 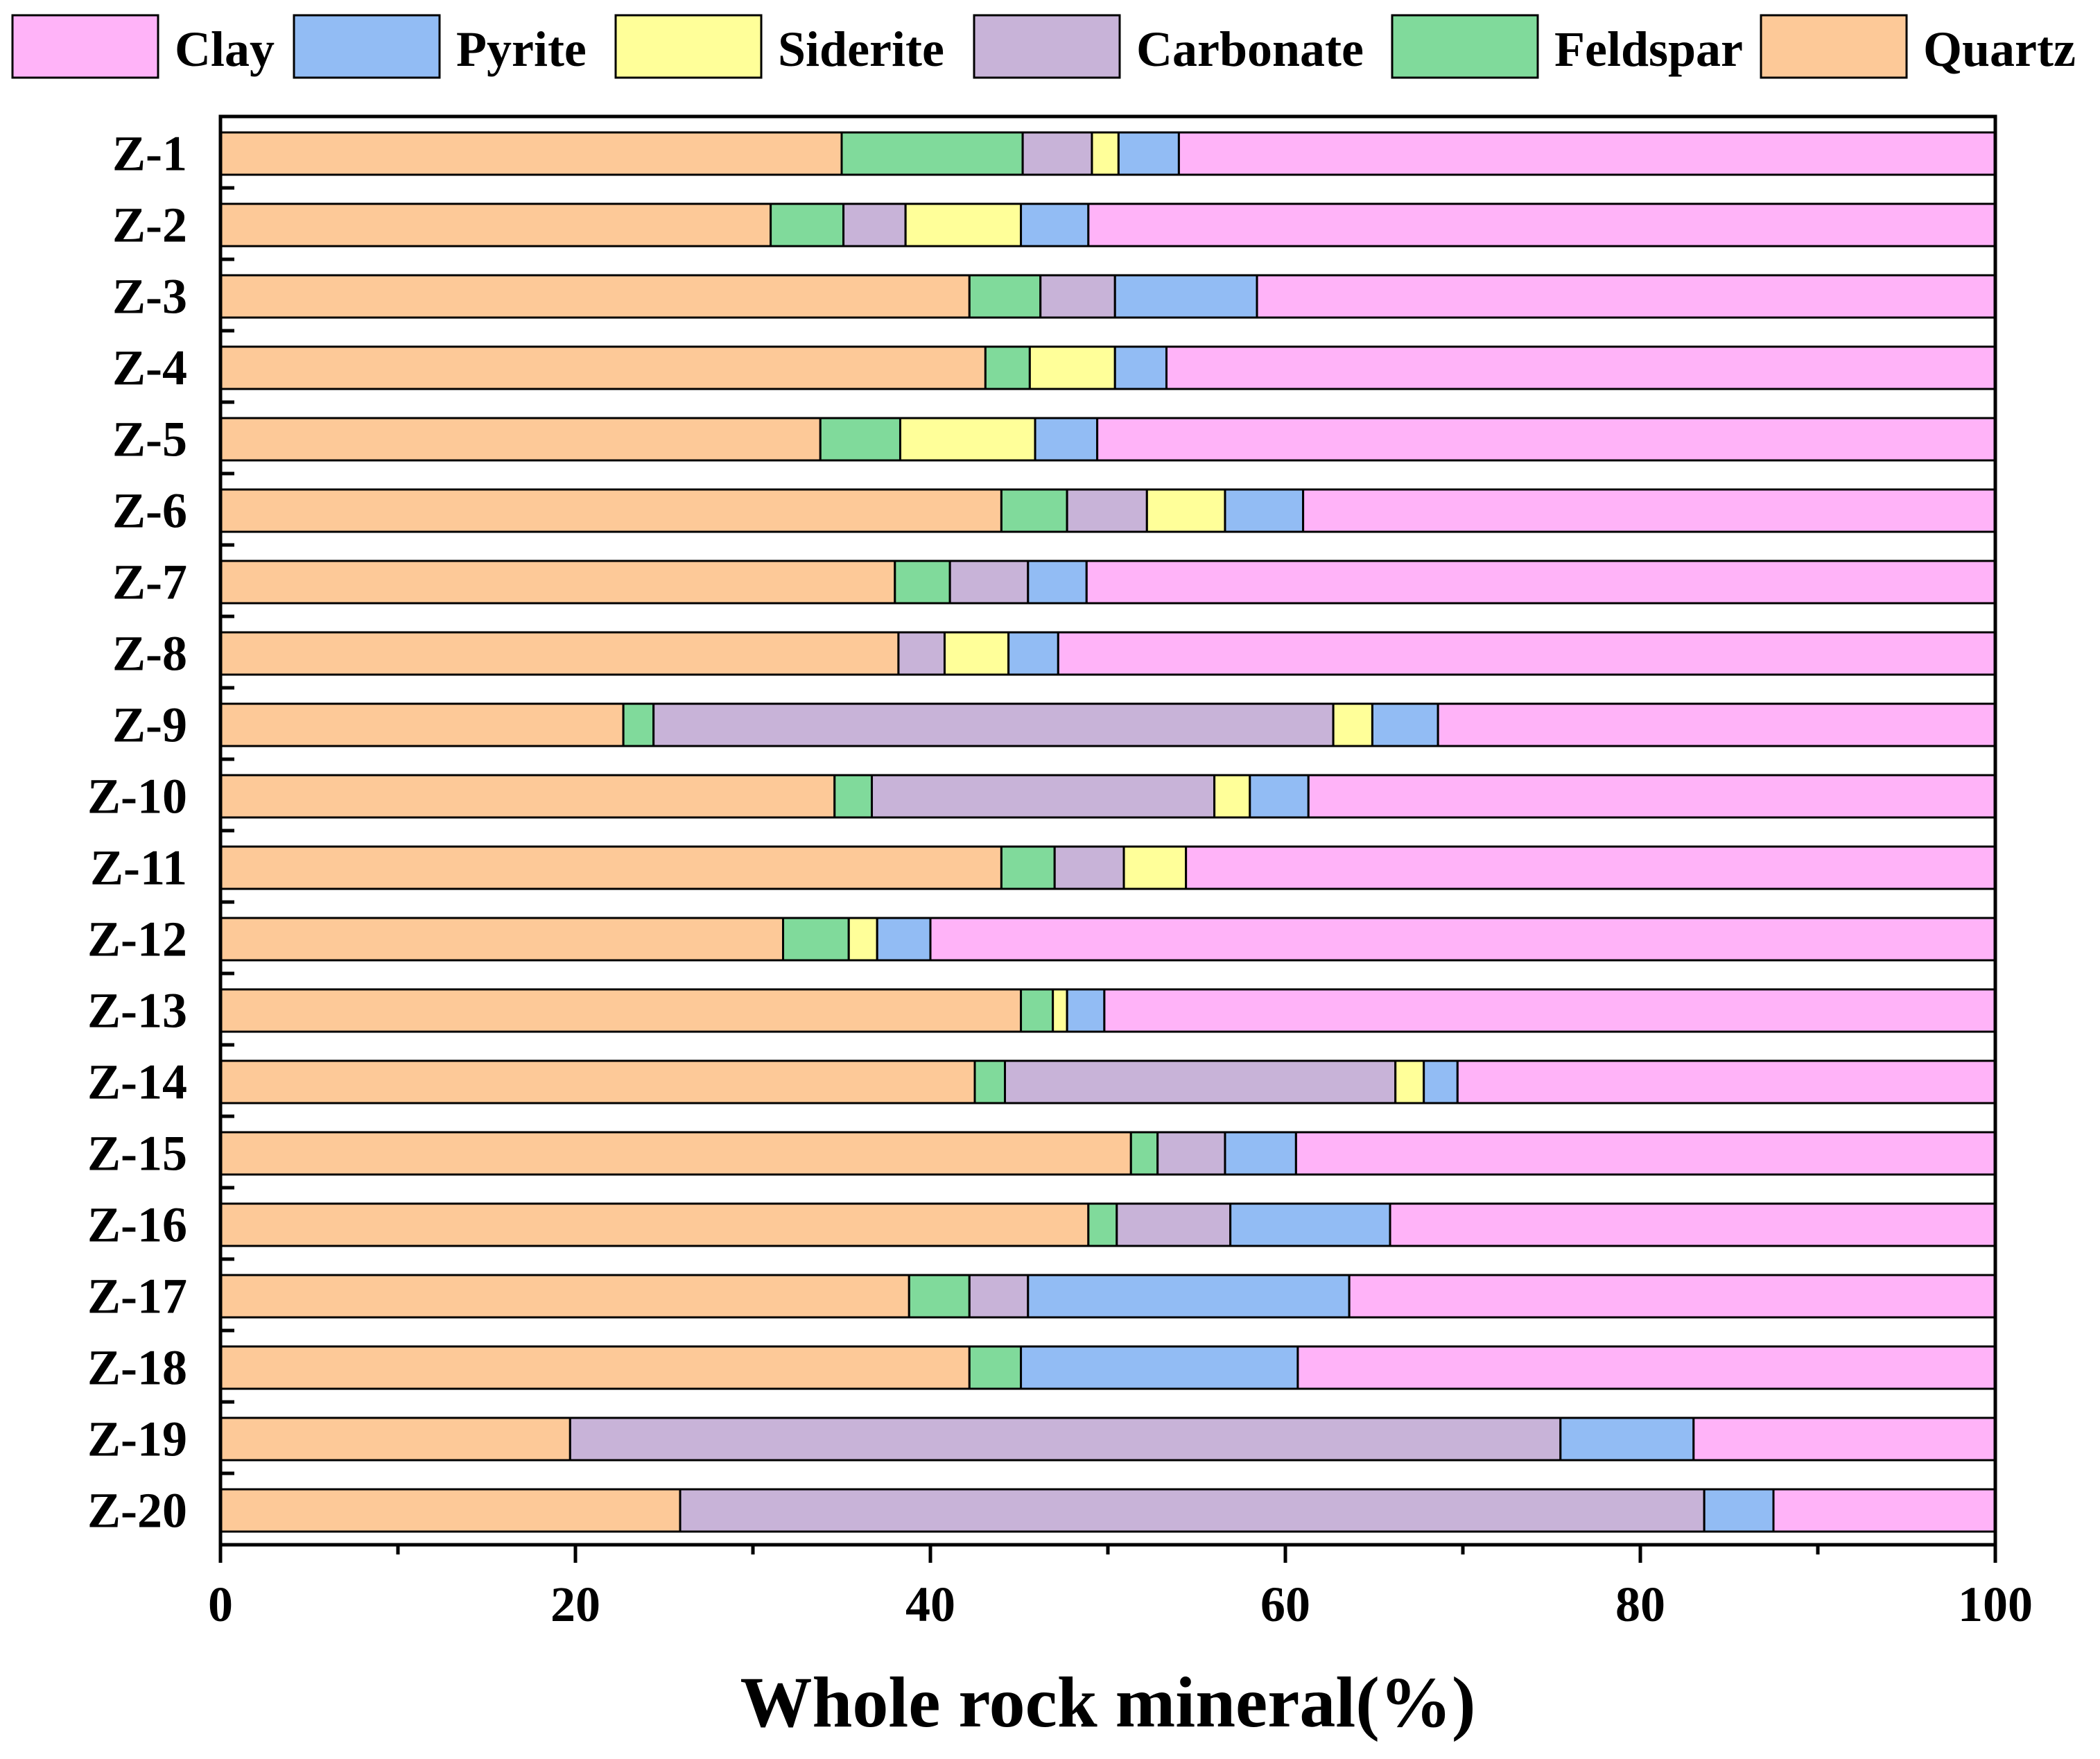 I want to click on bar-z-15-clay, so click(x=1645, y=1153).